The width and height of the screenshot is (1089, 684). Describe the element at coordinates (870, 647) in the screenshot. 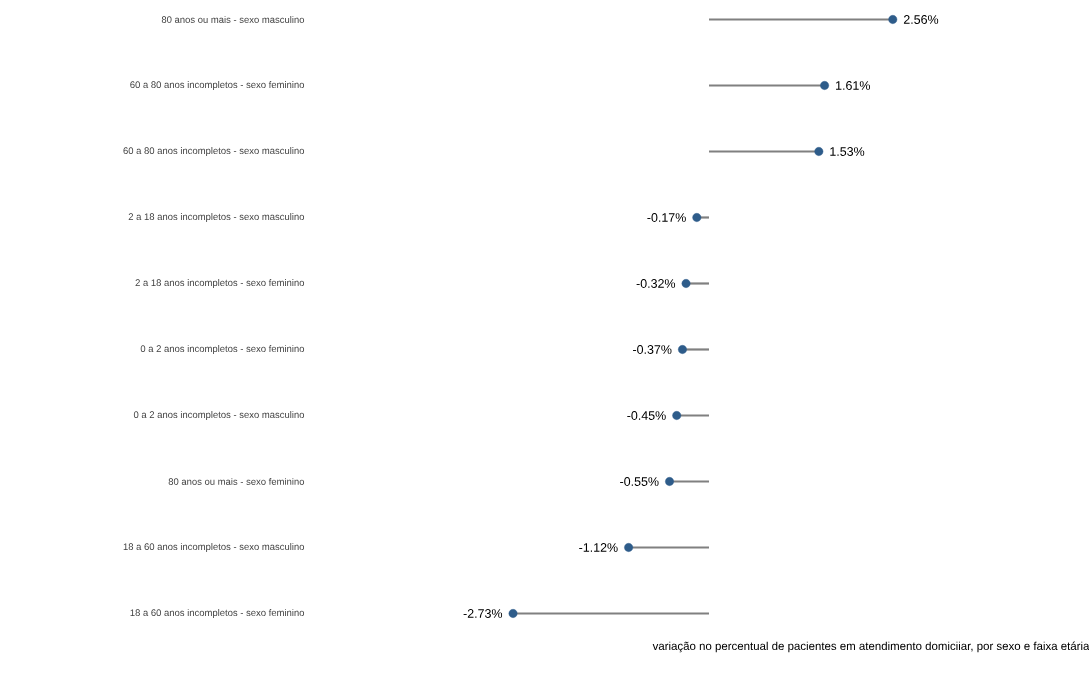

I see `x-axis-title: variação no percentual de pacientes em atendimento domiciiar, por sexo e faixa etária` at that location.